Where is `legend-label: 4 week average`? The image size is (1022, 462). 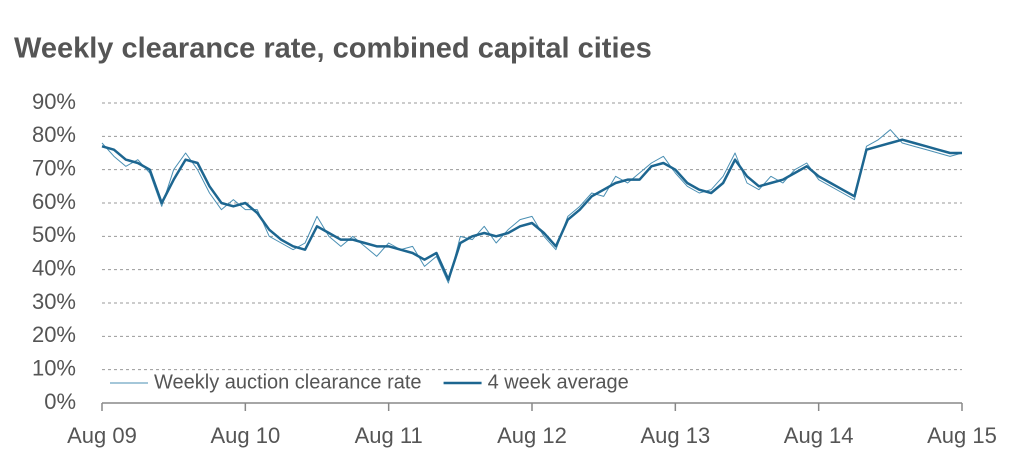
legend-label: 4 week average is located at coordinates (558, 382).